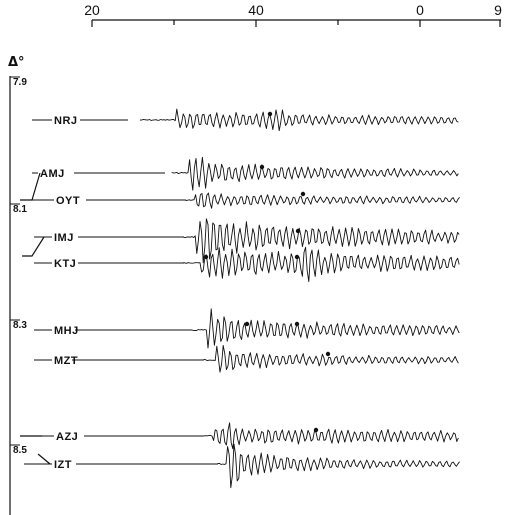 This screenshot has height=515, width=506. What do you see at coordinates (498, 10) in the screenshot?
I see `time-tick-label: 9` at bounding box center [498, 10].